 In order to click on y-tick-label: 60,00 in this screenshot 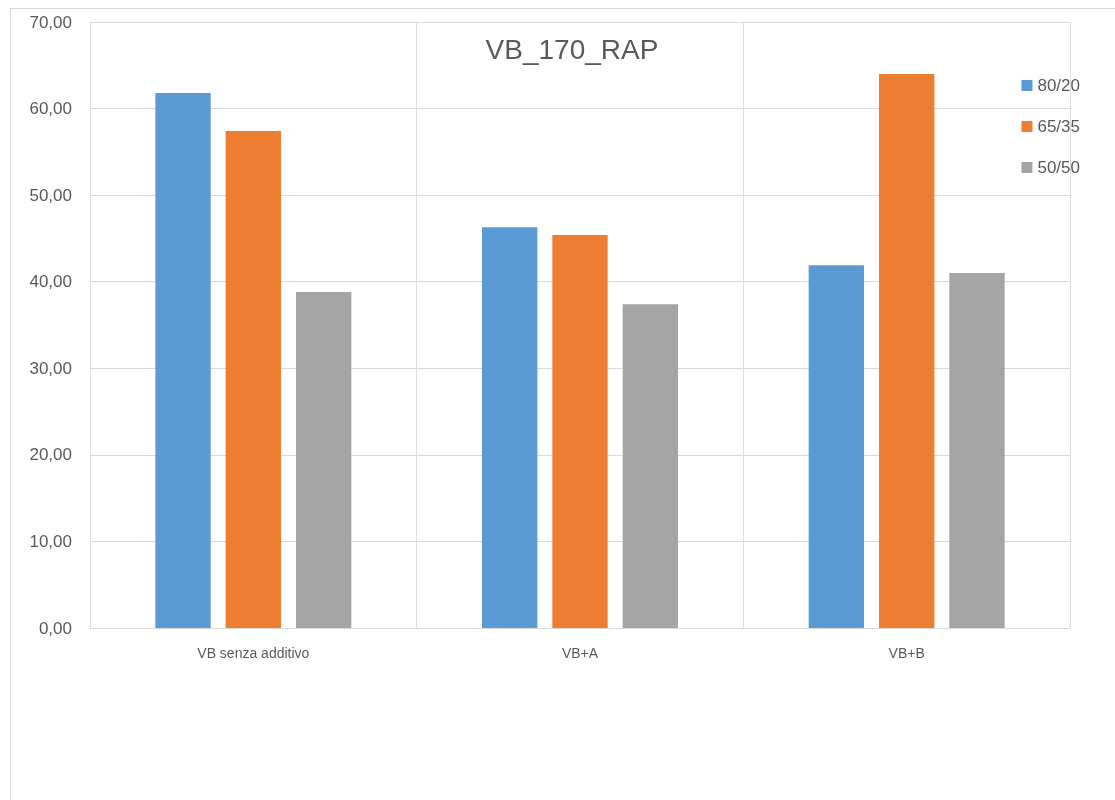, I will do `click(50, 109)`.